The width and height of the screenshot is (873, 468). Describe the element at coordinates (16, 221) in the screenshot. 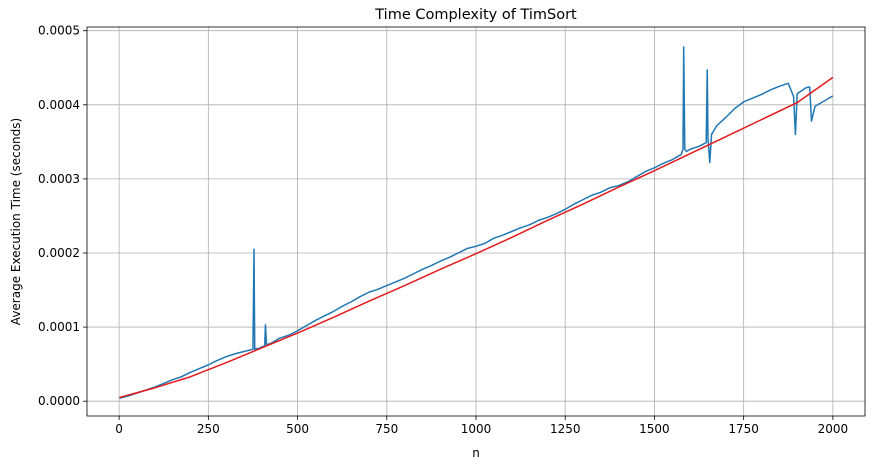

I see `y-axis-label: Average Execution Time (seconds)` at that location.